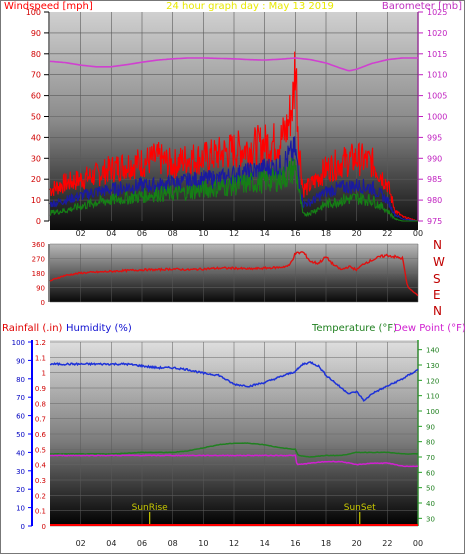 The height and width of the screenshot is (555, 466). I want to click on rain-y-tick-label: 0, so click(44, 527).